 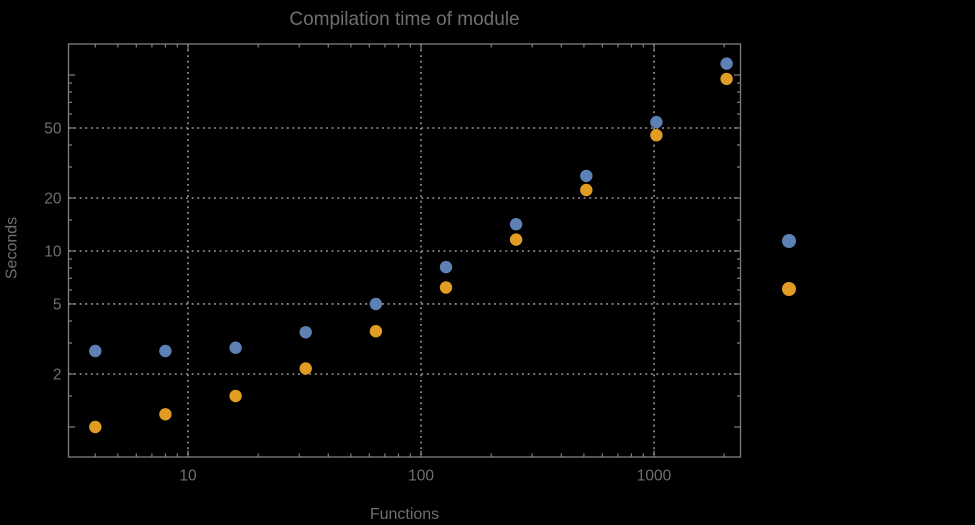 What do you see at coordinates (654, 476) in the screenshot?
I see `x-tick-label: 1000` at bounding box center [654, 476].